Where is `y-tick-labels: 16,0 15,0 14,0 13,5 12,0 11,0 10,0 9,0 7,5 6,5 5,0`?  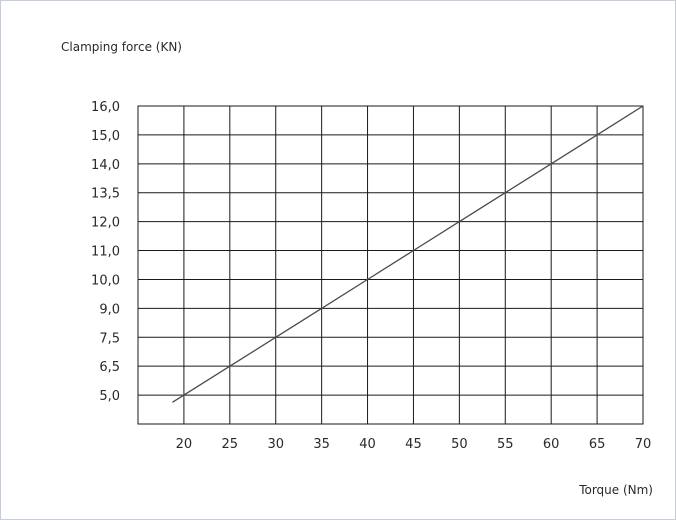 y-tick-labels: 16,0 15,0 14,0 13,5 12,0 11,0 10,0 9,0 7,5 6,5 5,0 is located at coordinates (105, 252).